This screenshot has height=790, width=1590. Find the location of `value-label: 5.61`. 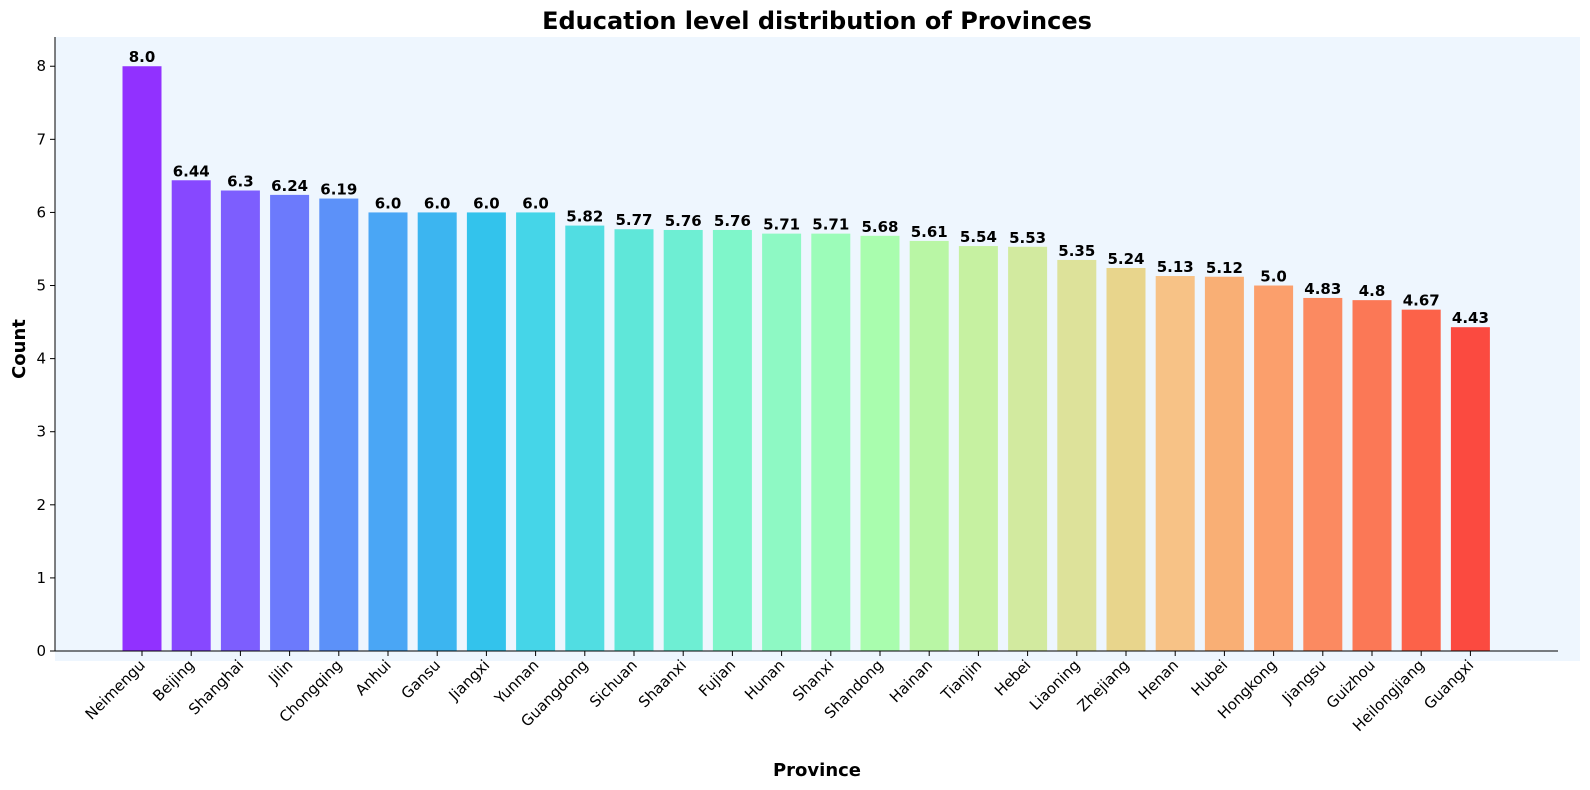

value-label: 5.61 is located at coordinates (929, 232).